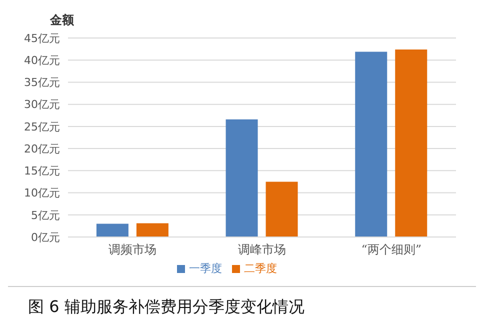  I want to click on x-tick-label: “两个细则”, so click(391, 249).